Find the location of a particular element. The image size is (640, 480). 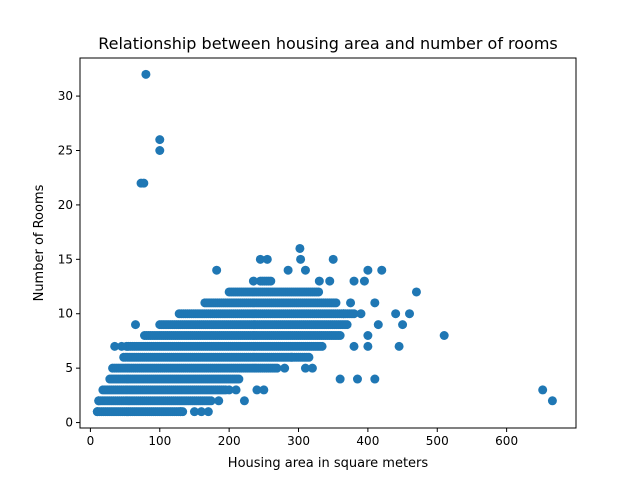

y-tick-label: 20 is located at coordinates (65, 205).